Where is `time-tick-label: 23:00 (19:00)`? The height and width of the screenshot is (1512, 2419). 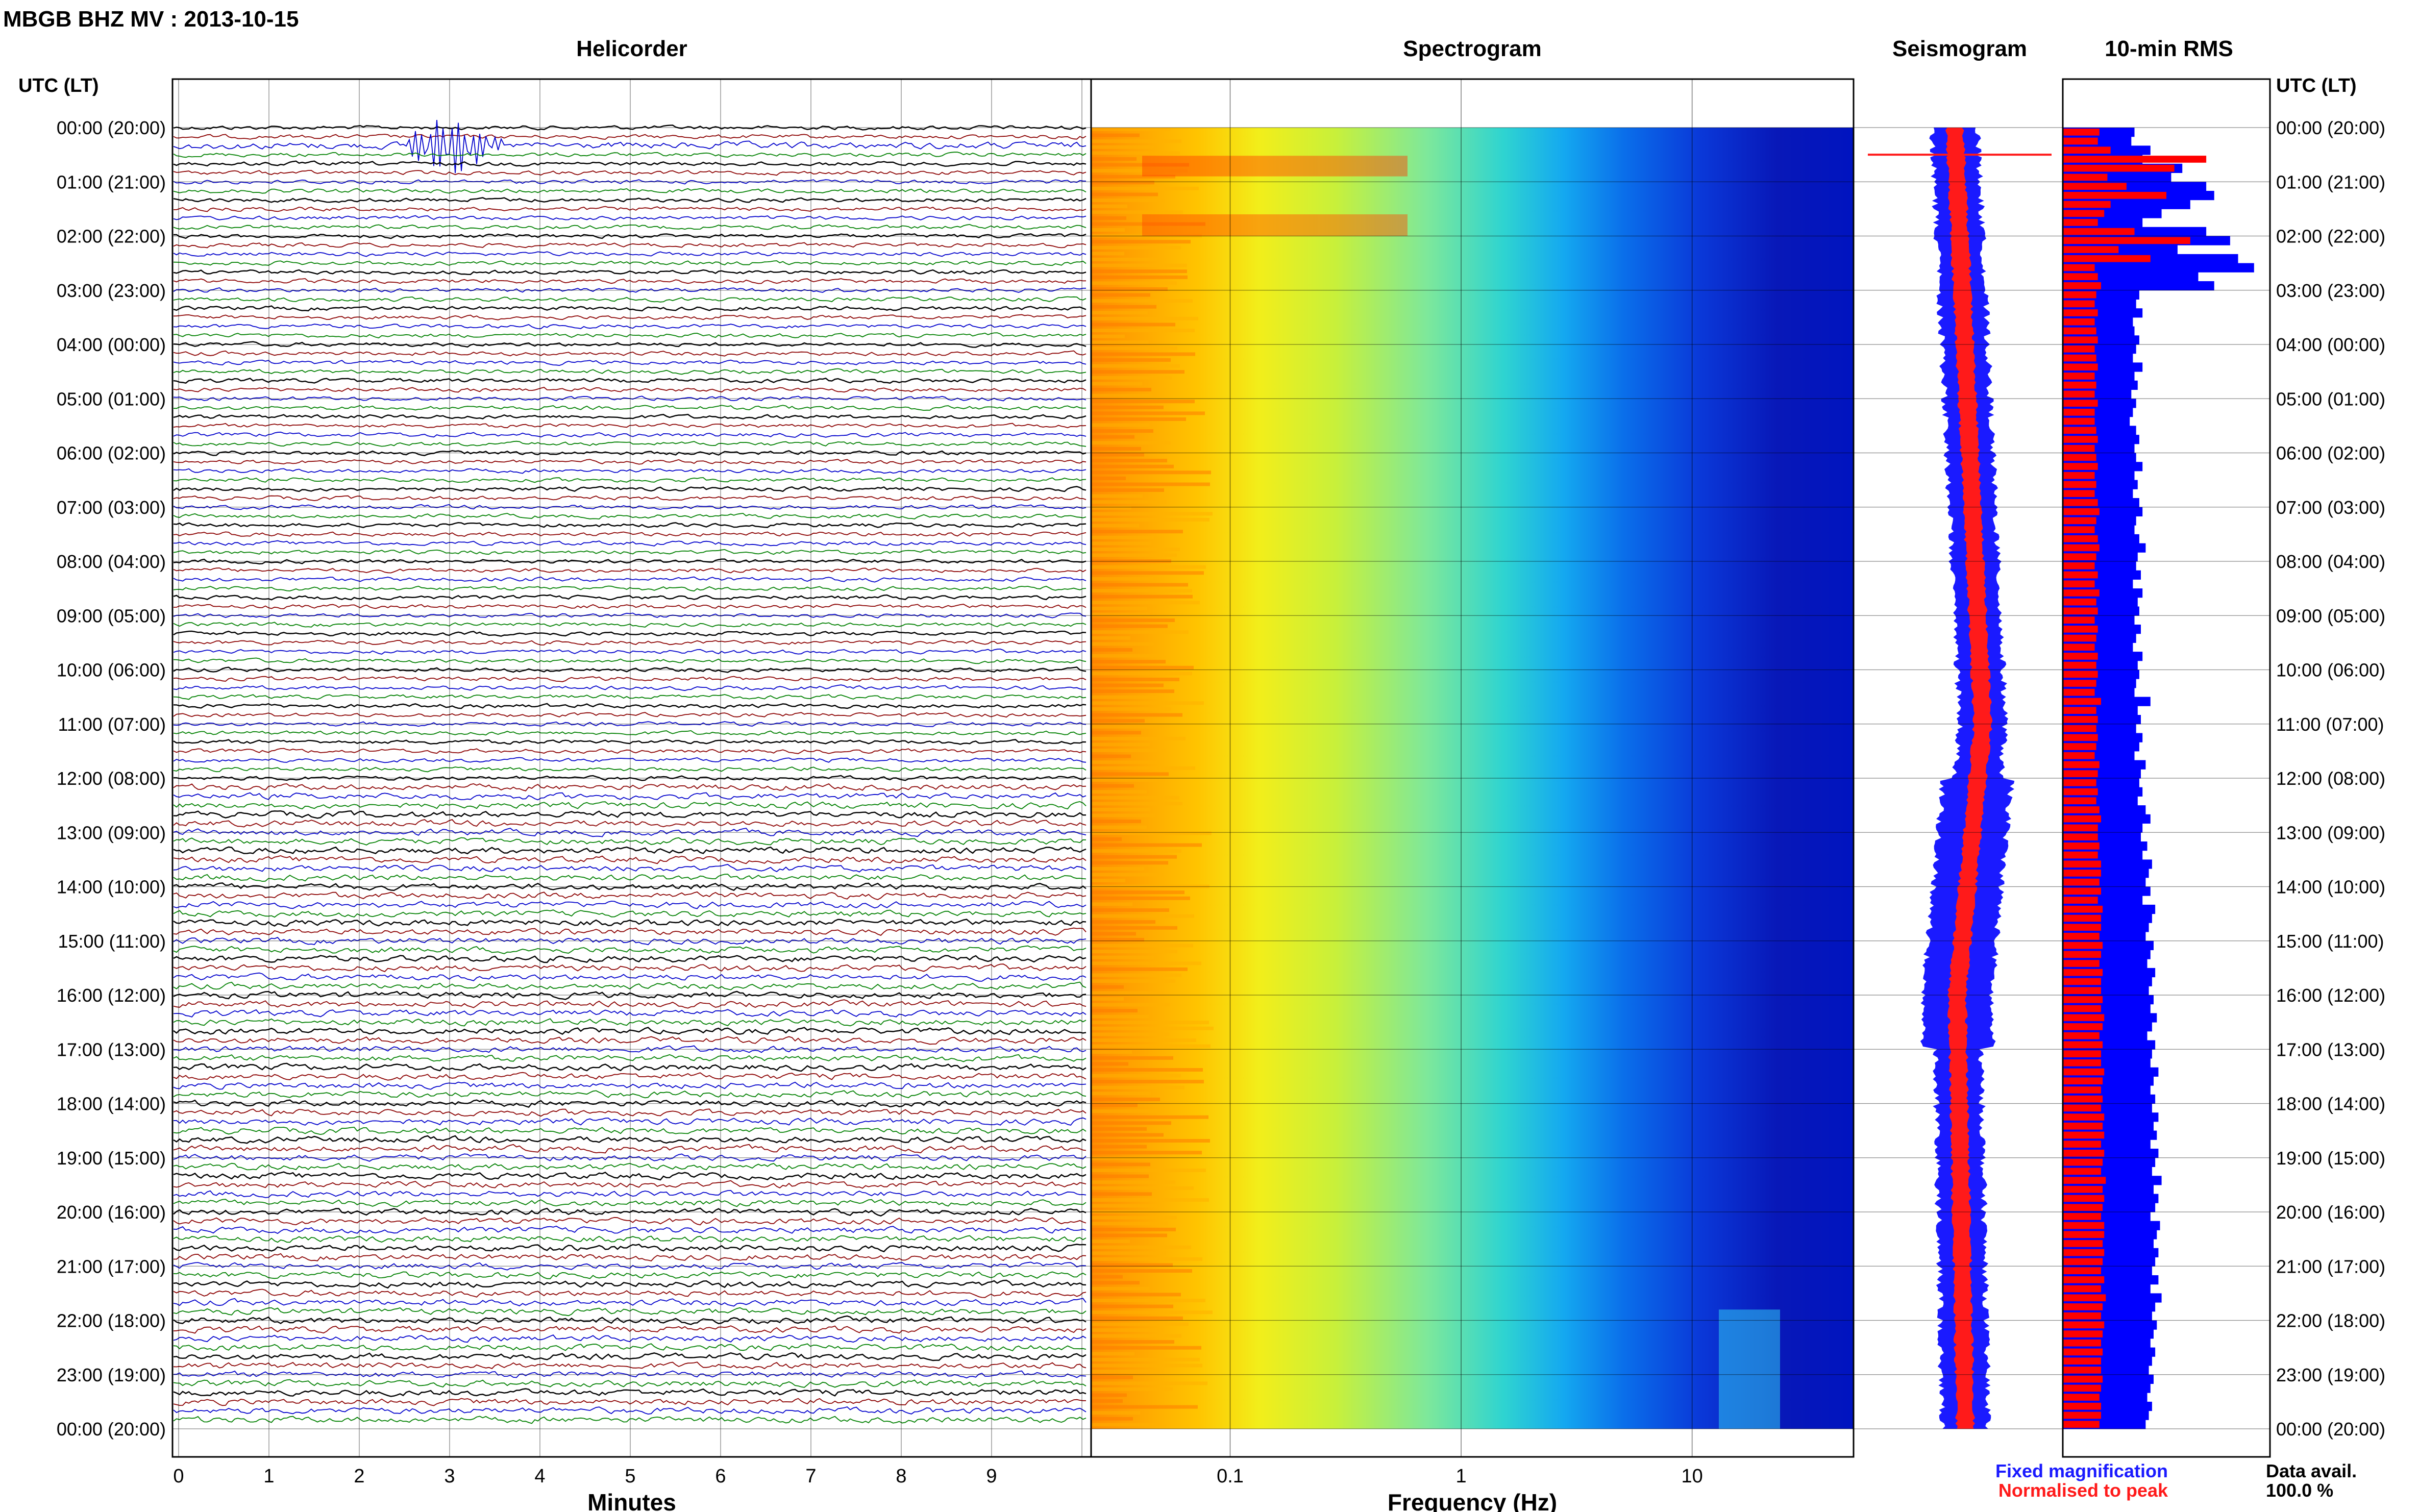
time-tick-label: 23:00 (19:00) is located at coordinates (111, 1375).